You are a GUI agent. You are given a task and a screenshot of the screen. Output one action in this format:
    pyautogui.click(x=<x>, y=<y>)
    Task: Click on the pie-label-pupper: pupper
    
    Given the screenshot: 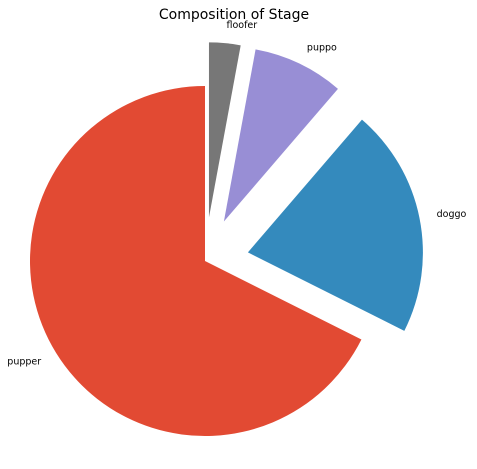 What is the action you would take?
    pyautogui.click(x=24, y=362)
    